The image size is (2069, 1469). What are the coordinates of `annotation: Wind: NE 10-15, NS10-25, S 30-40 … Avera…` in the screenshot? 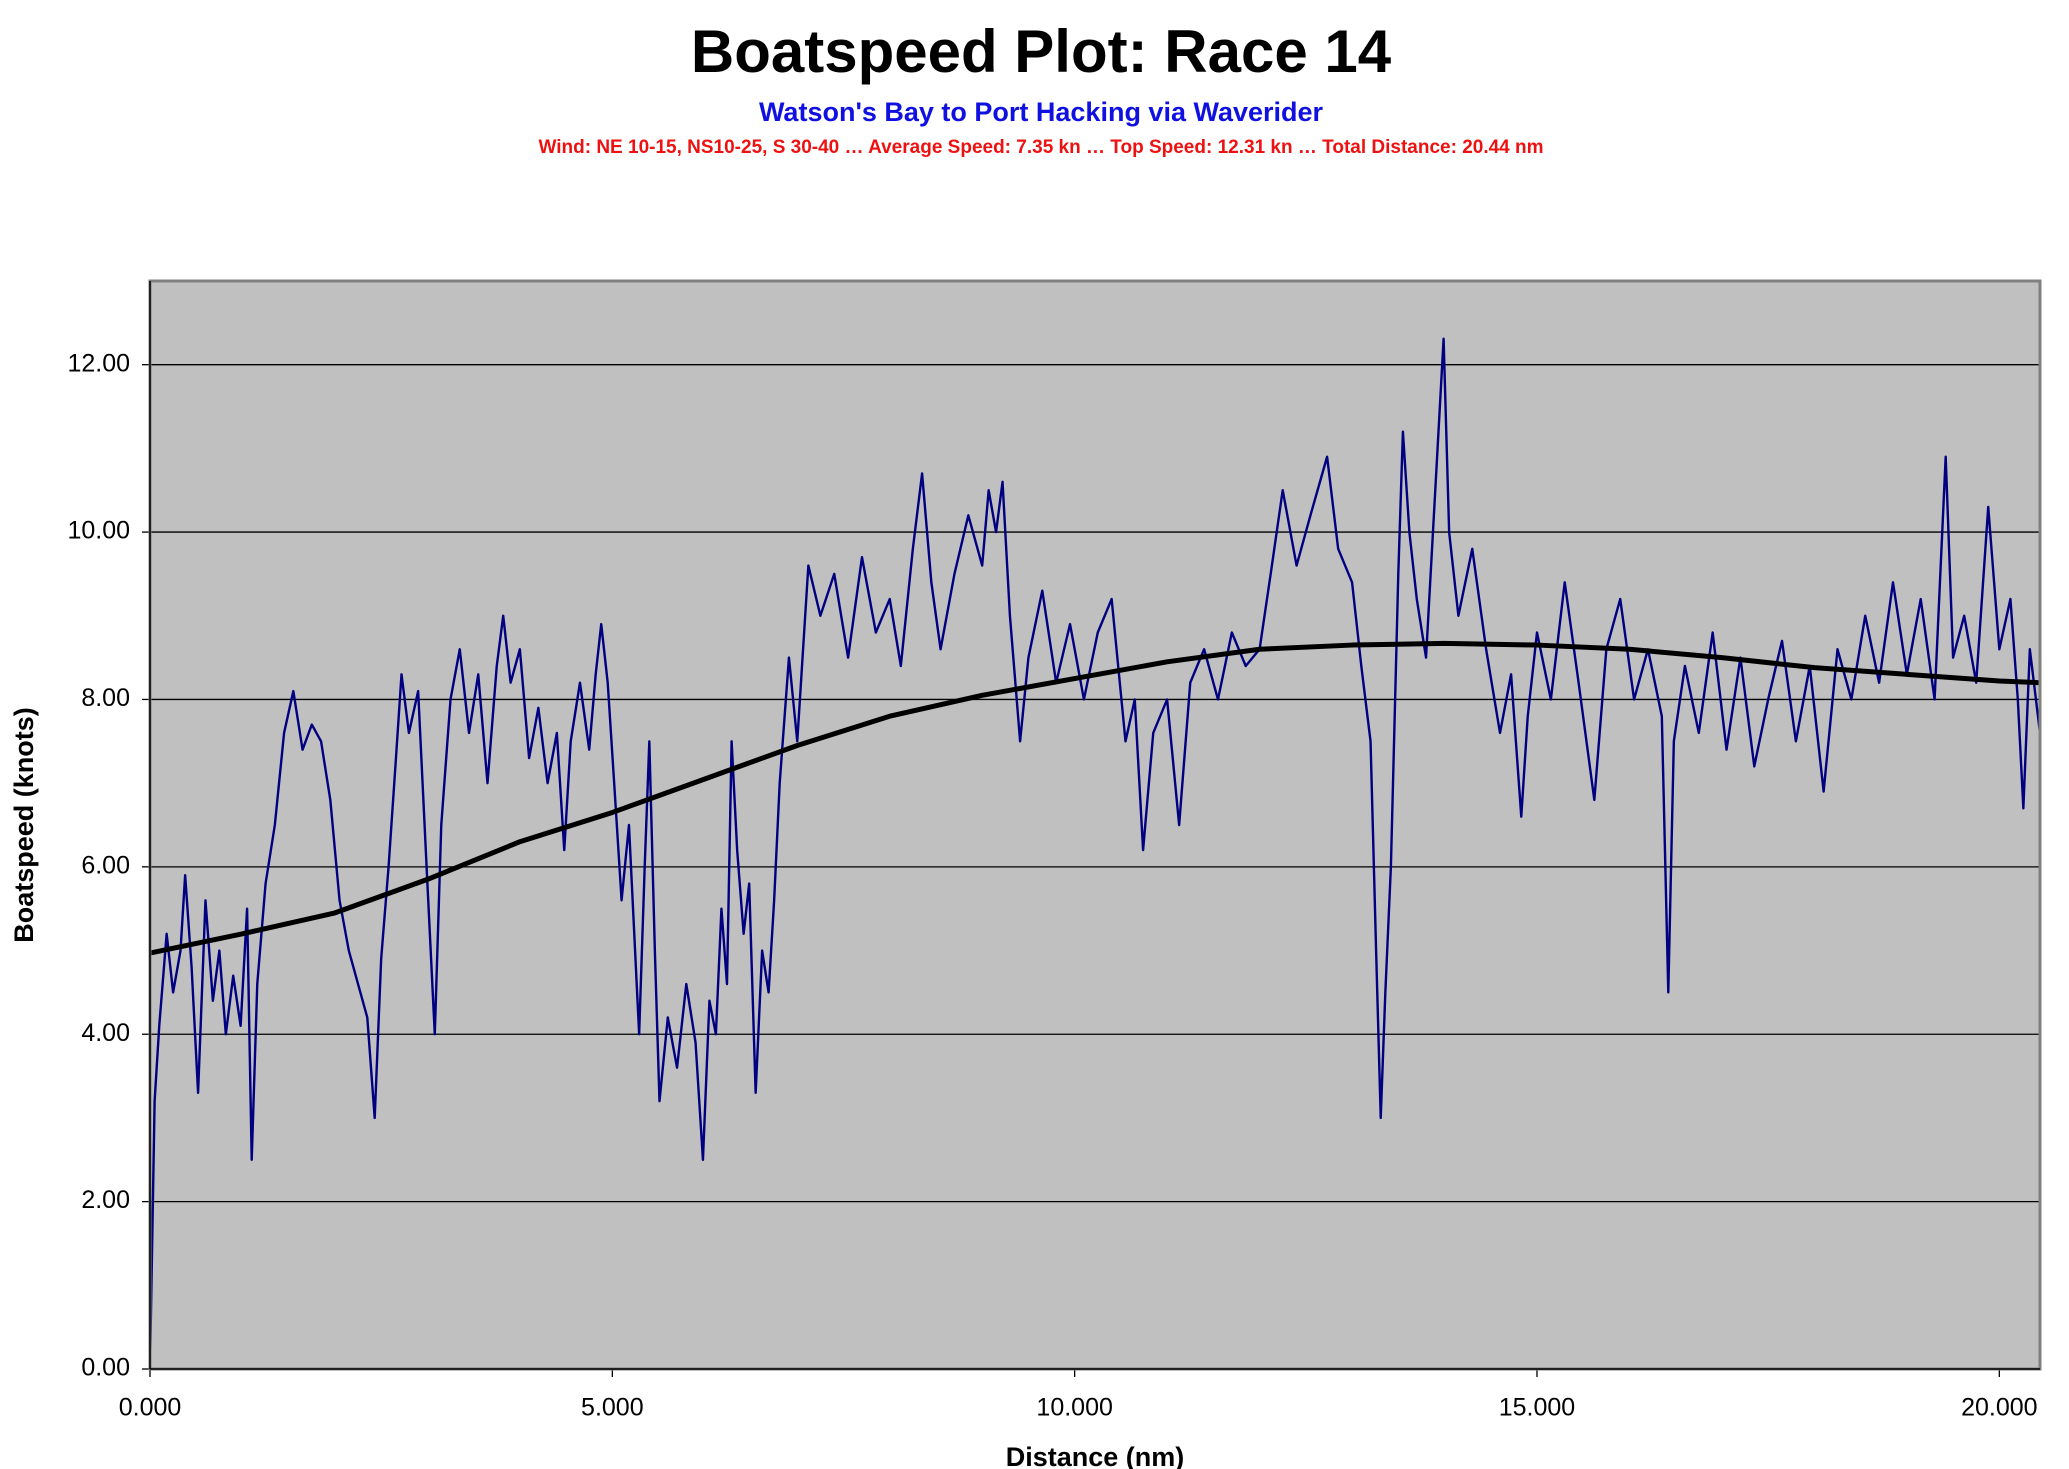 It's located at (1040, 147).